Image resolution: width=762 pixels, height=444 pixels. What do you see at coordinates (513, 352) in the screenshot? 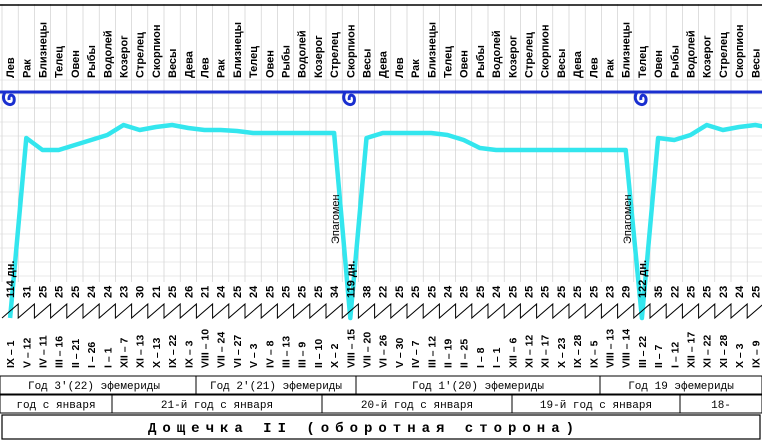
I see `date-label: XII – 6` at bounding box center [513, 352].